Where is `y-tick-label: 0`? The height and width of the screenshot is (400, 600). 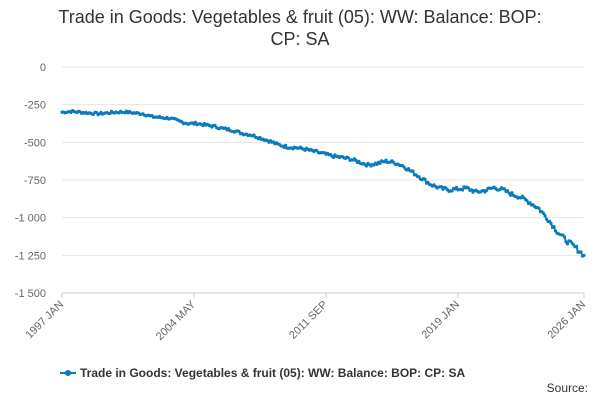 y-tick-label: 0 is located at coordinates (43, 68).